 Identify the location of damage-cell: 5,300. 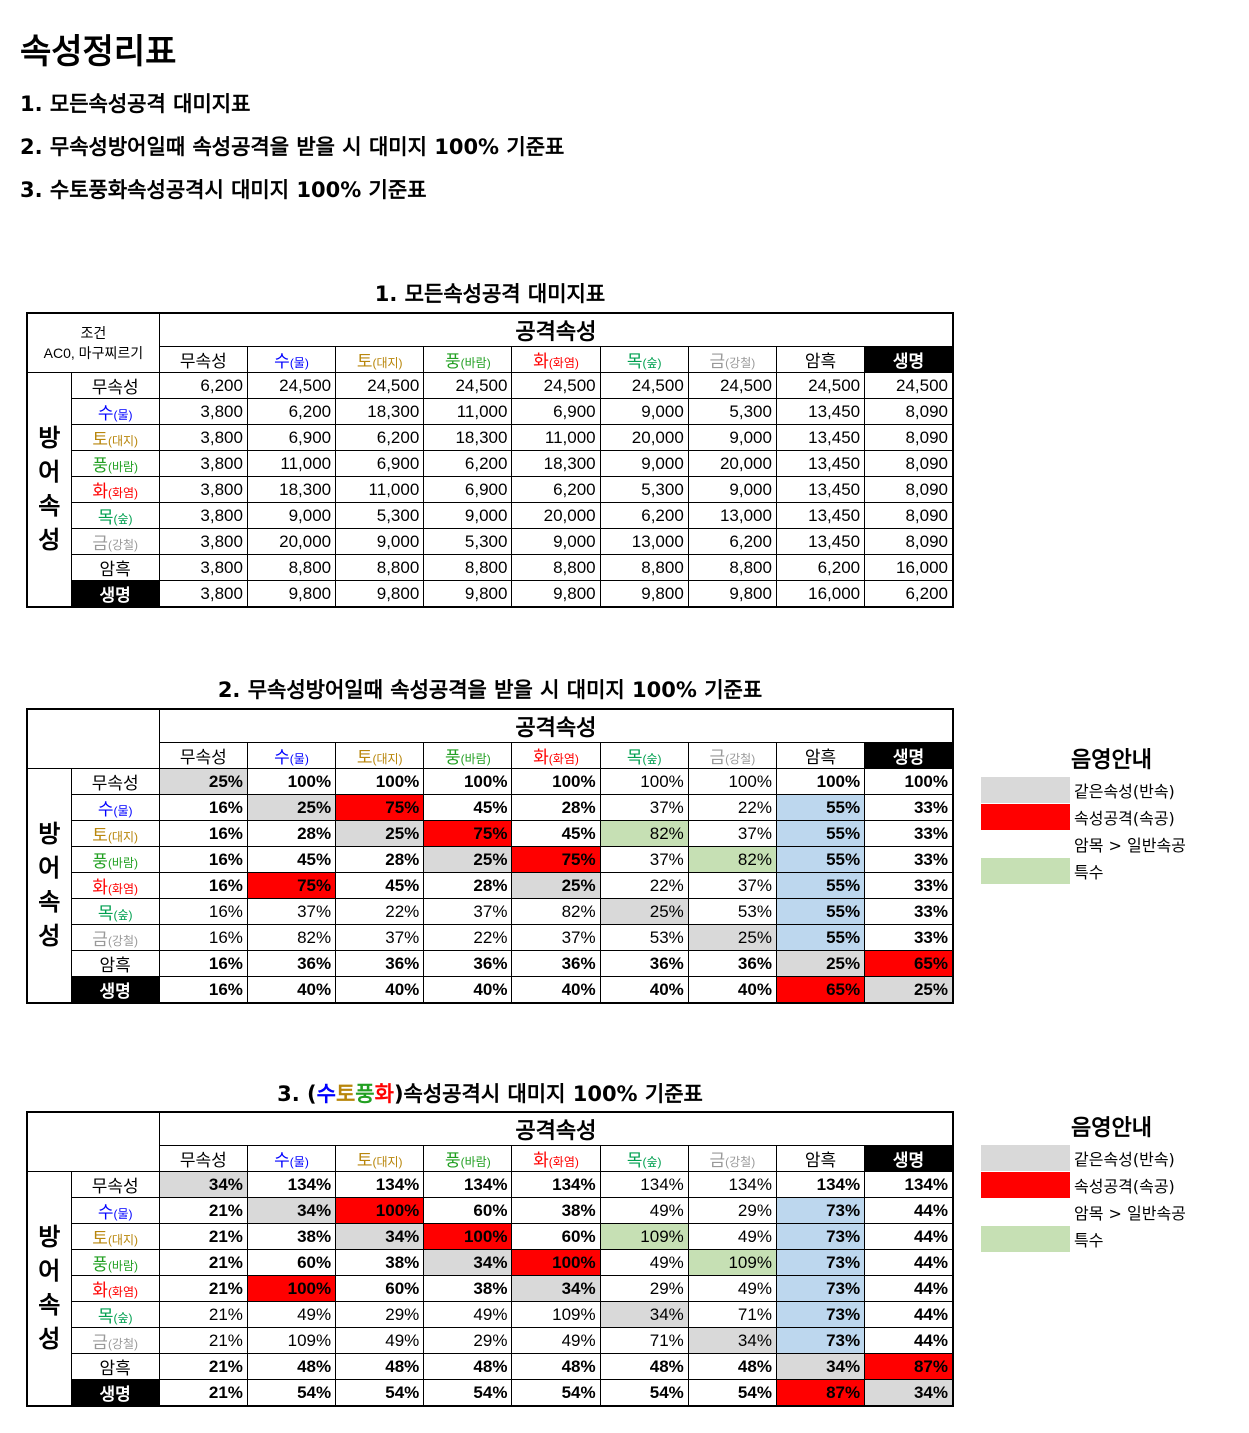
(732, 411).